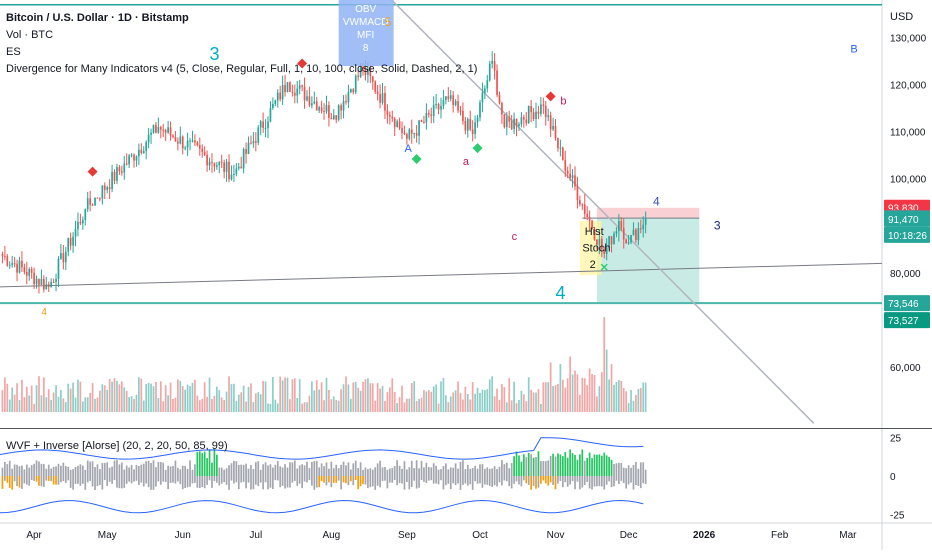 The image size is (932, 555). I want to click on wvf-lower-band, so click(322, 506).